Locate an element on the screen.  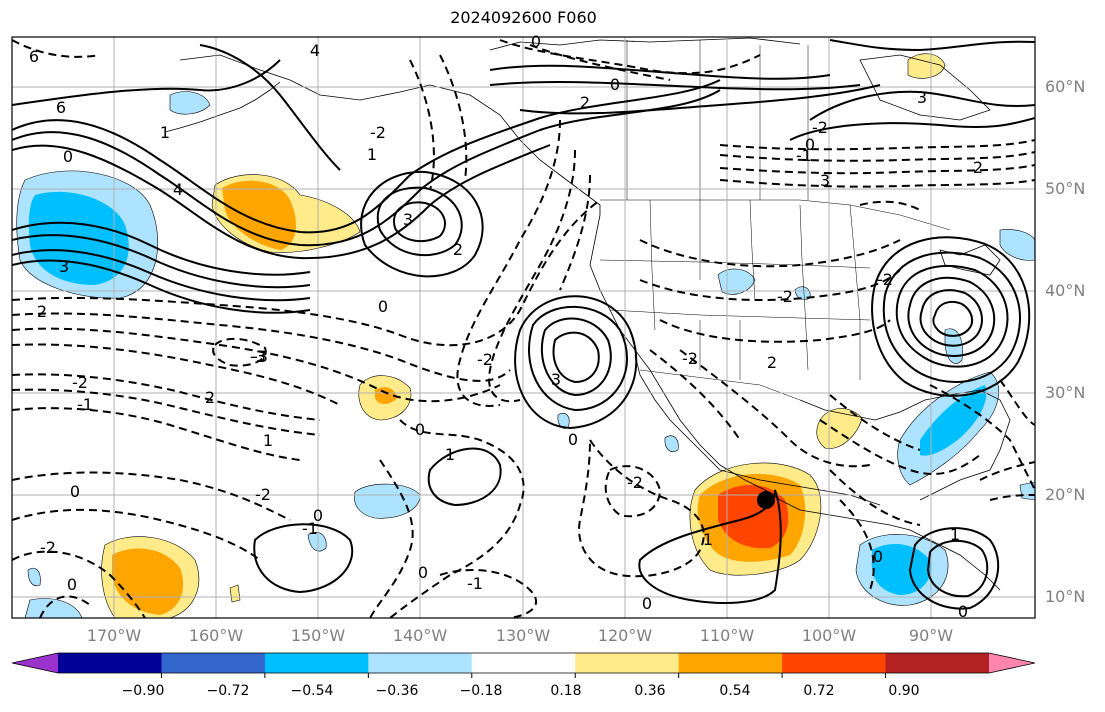
contour-label: -3 is located at coordinates (258, 356).